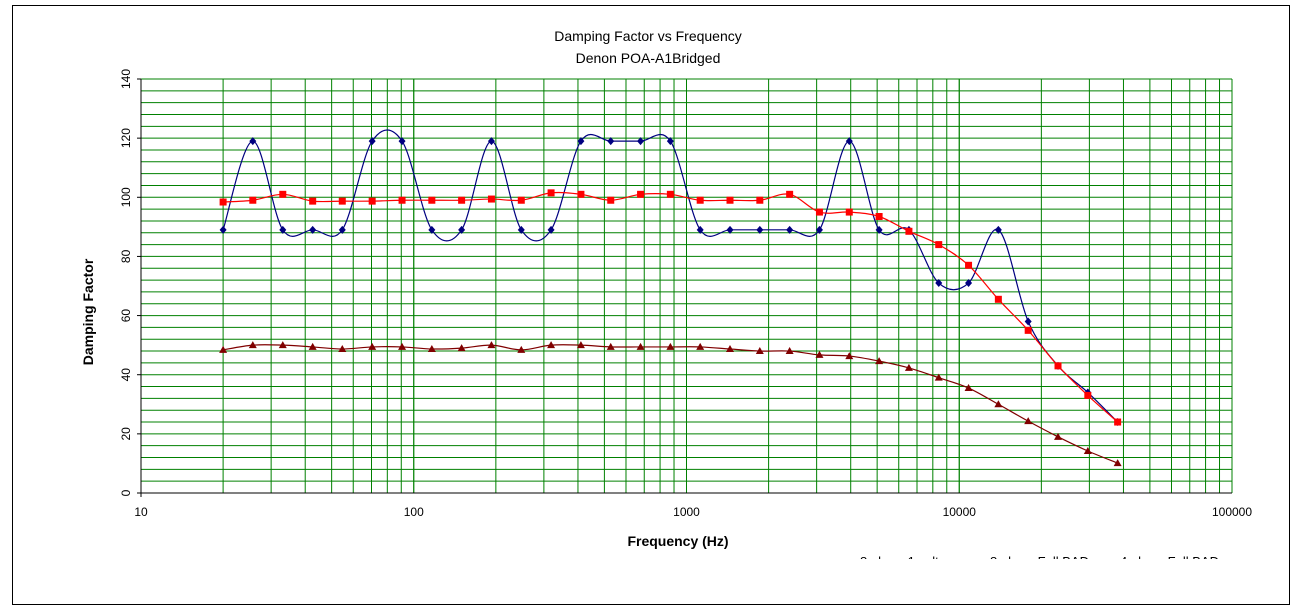 The height and width of the screenshot is (605, 1294). Describe the element at coordinates (414, 512) in the screenshot. I see `x-tick-label: 100` at that location.